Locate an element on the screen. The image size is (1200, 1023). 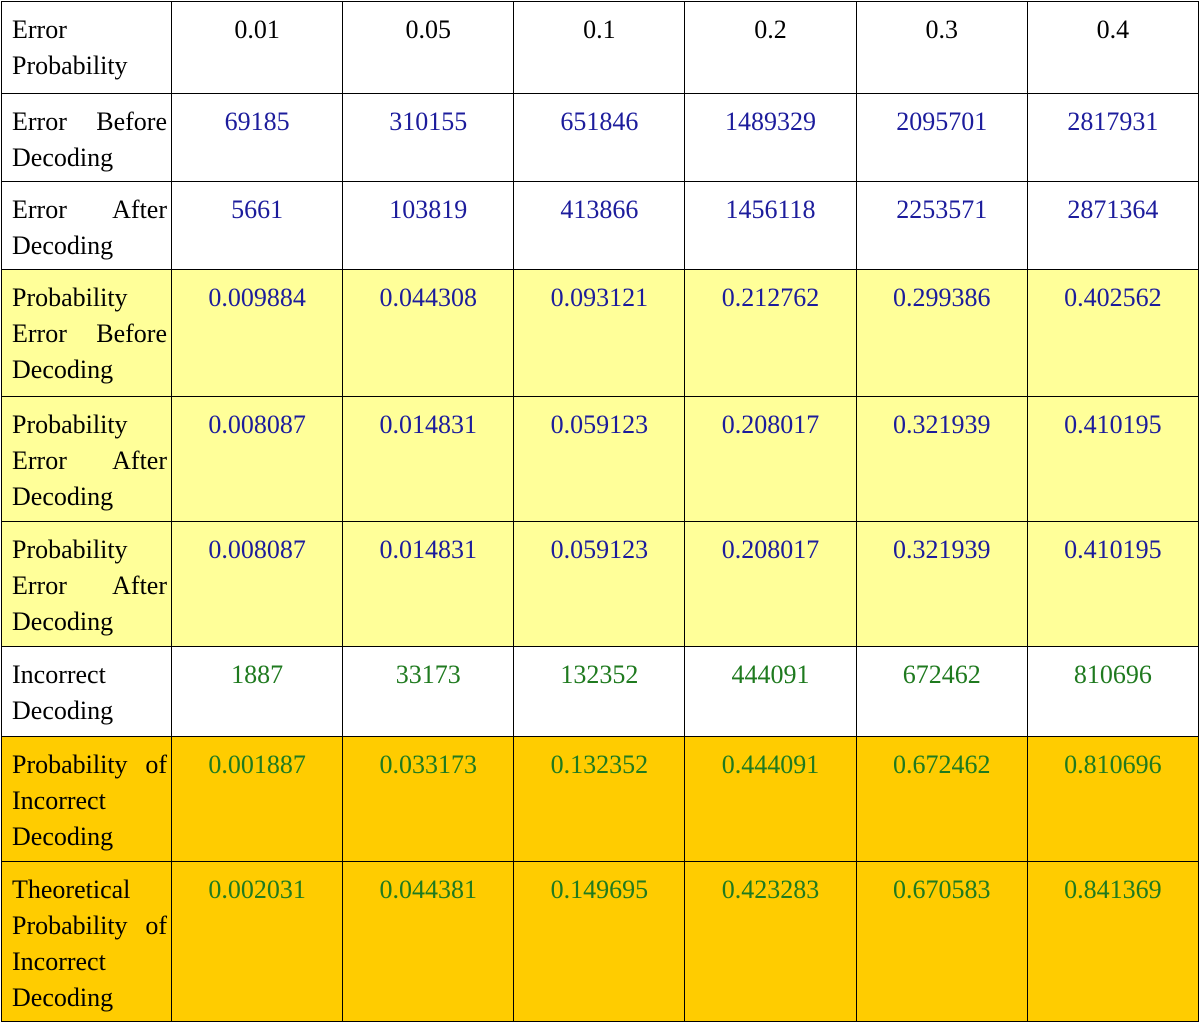
cell: 0.423283 is located at coordinates (770, 941).